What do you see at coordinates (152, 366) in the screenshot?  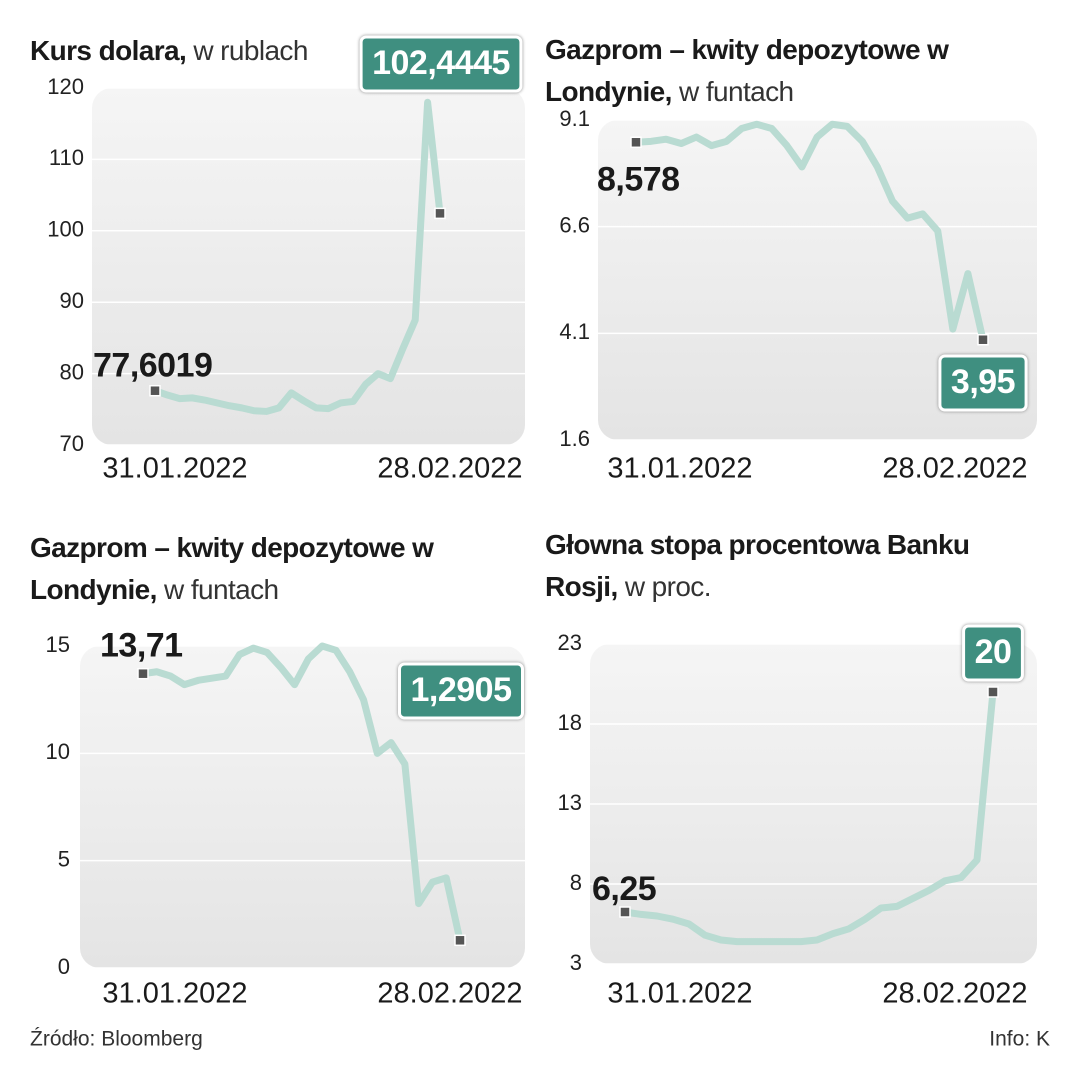 I see `start-label: 77,6019` at bounding box center [152, 366].